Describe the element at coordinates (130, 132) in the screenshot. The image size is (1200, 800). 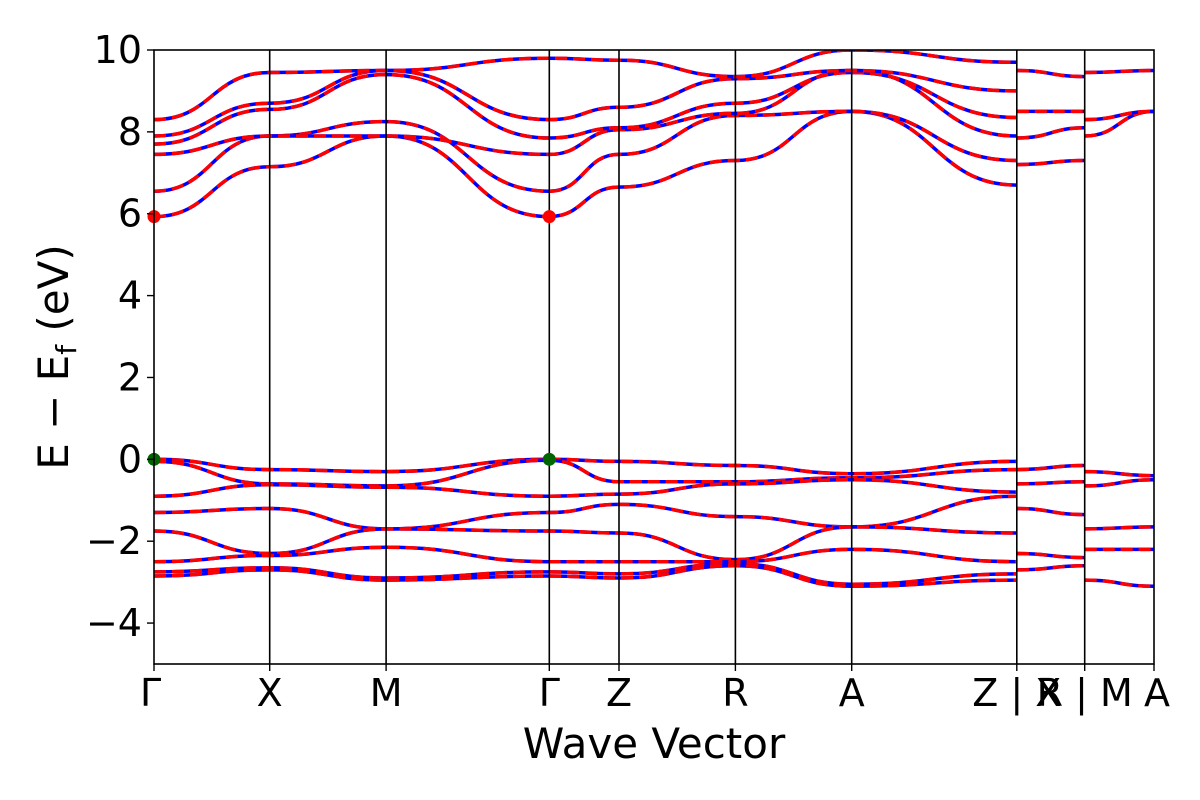
I see `y-tick-label-6: 8` at that location.